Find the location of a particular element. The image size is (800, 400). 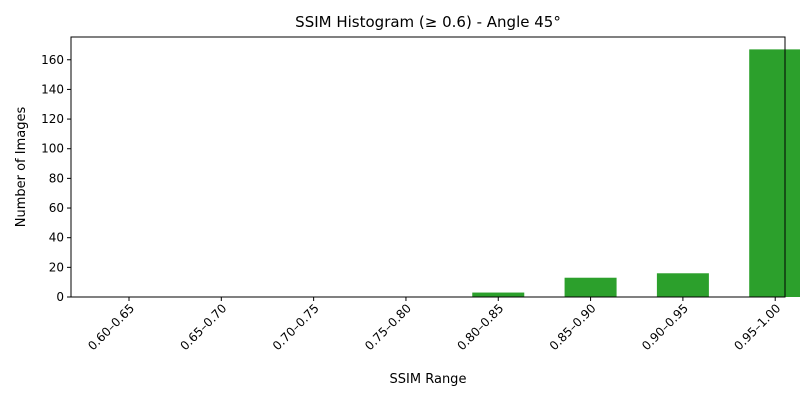

x-tick-label: 0.85–0.90 is located at coordinates (573, 327).